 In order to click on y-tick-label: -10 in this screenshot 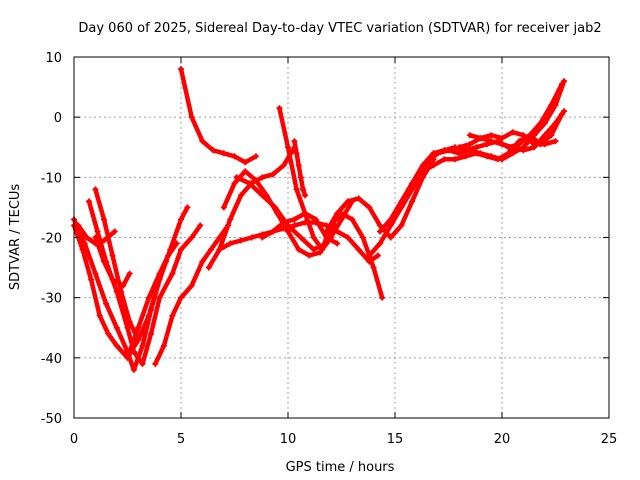, I will do `click(51, 178)`.